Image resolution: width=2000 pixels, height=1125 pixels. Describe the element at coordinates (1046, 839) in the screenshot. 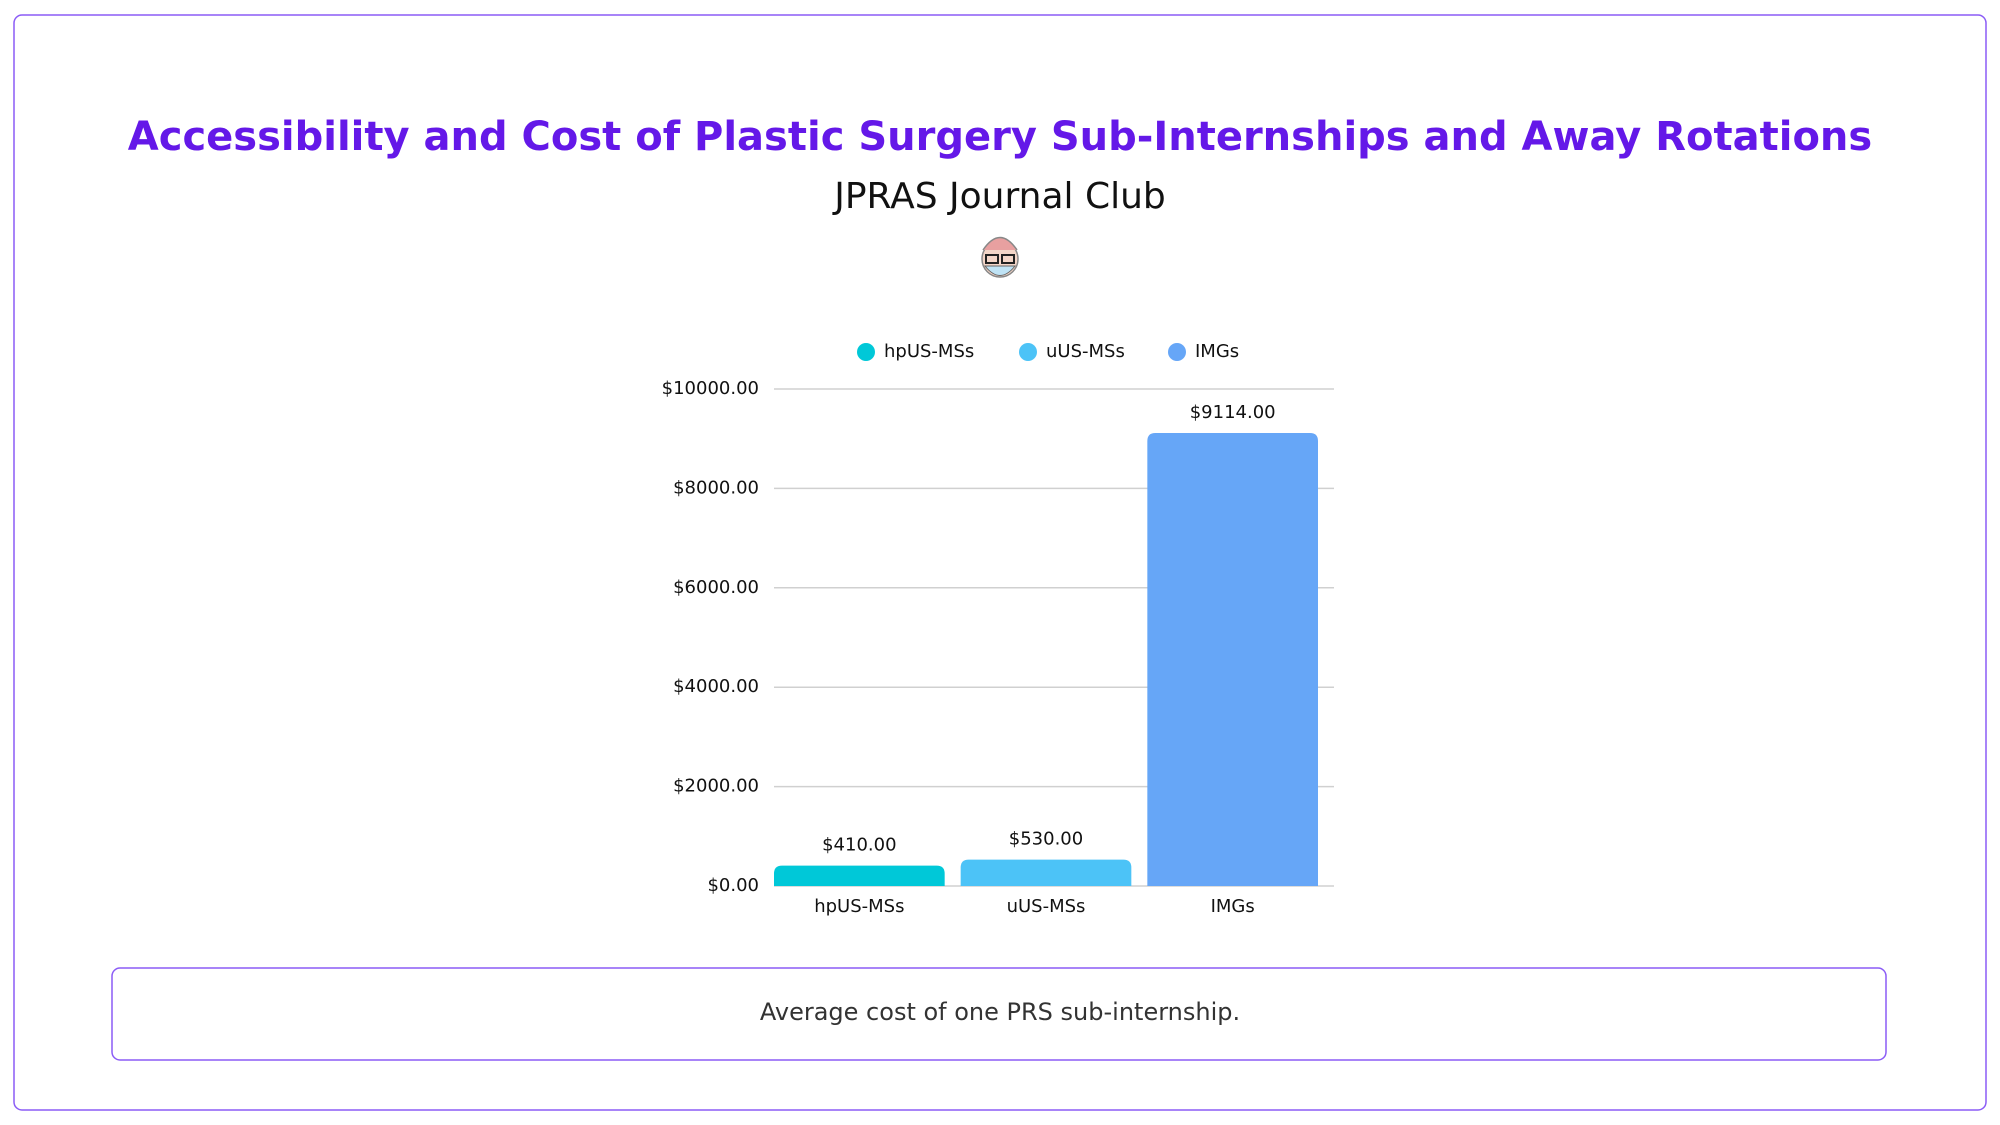

I see `value-label: $530.00` at that location.